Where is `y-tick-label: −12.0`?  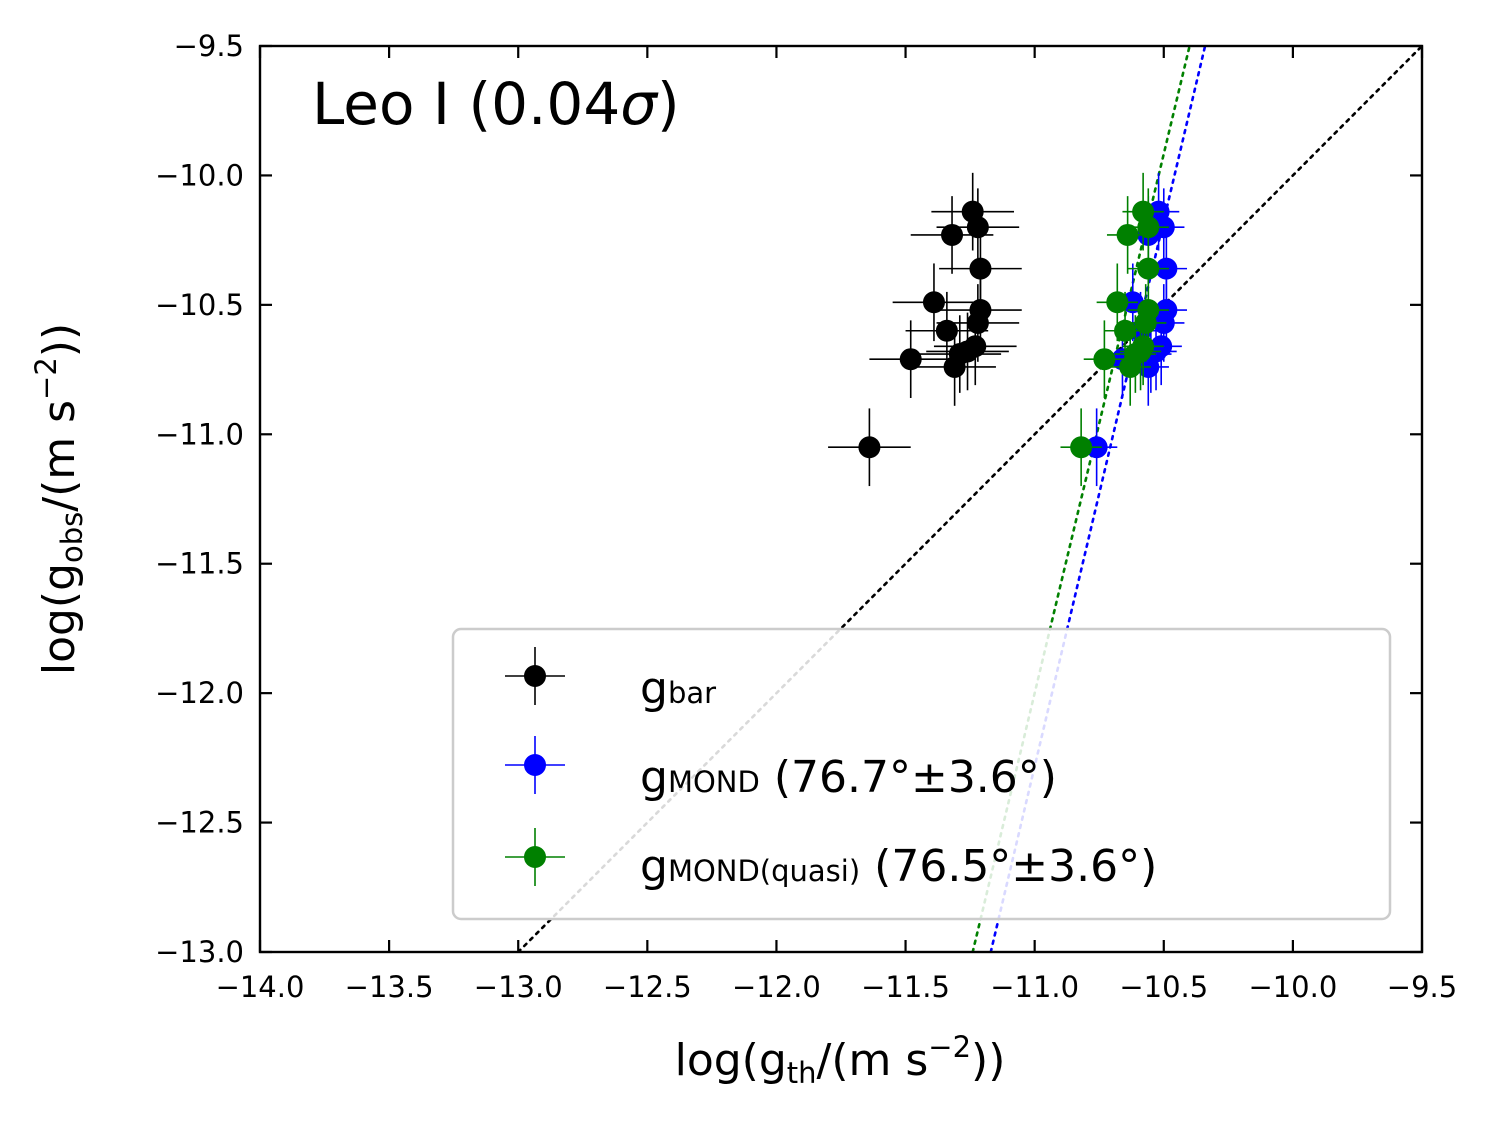 y-tick-label: −12.0 is located at coordinates (199, 693).